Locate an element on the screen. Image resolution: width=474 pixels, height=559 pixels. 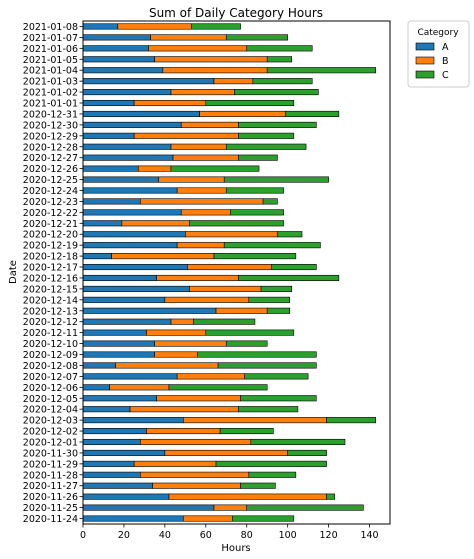
y-tick-label: 2020-12-19 is located at coordinates (50, 246).